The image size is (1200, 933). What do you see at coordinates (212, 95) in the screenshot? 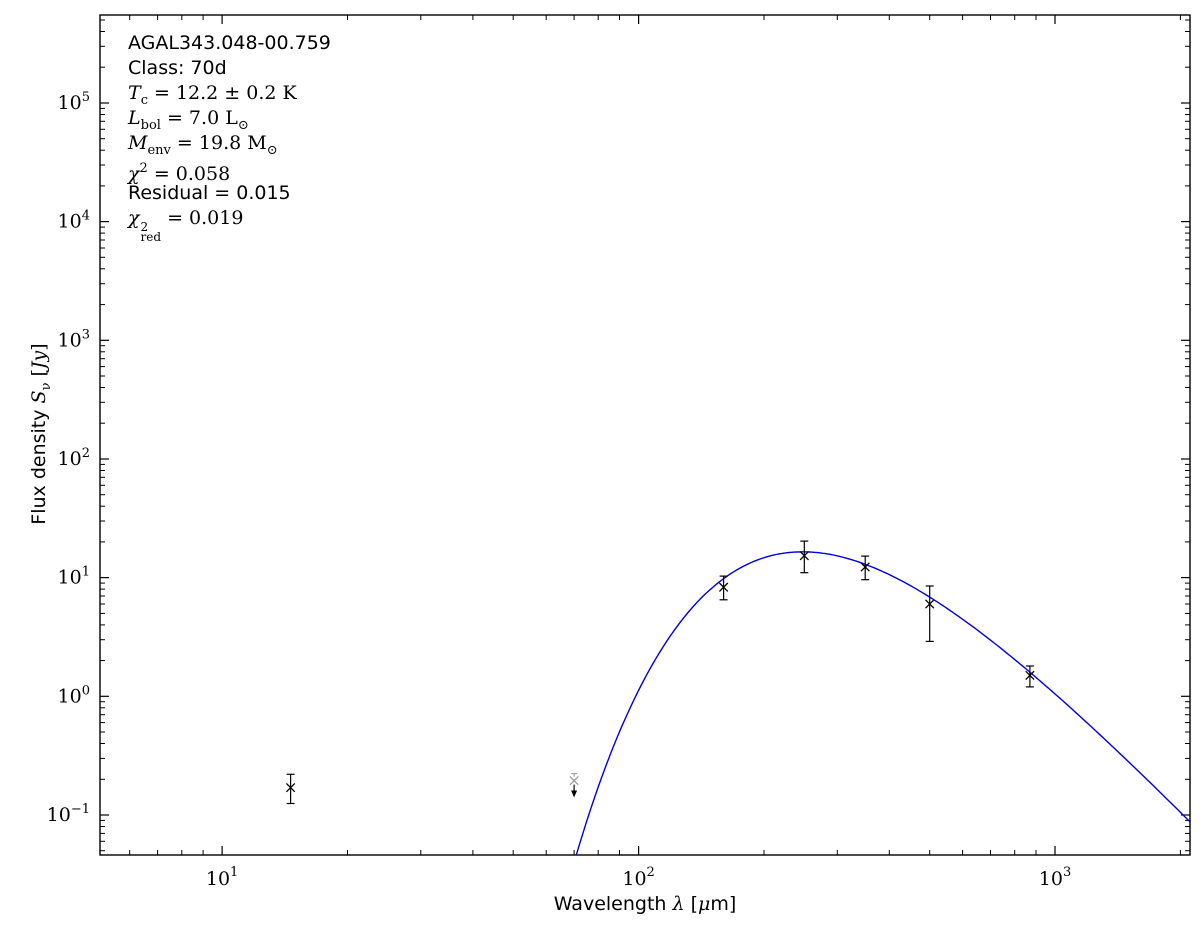
I see `annotation-line-3: Tc = 12.2 ± 0.2 K` at bounding box center [212, 95].